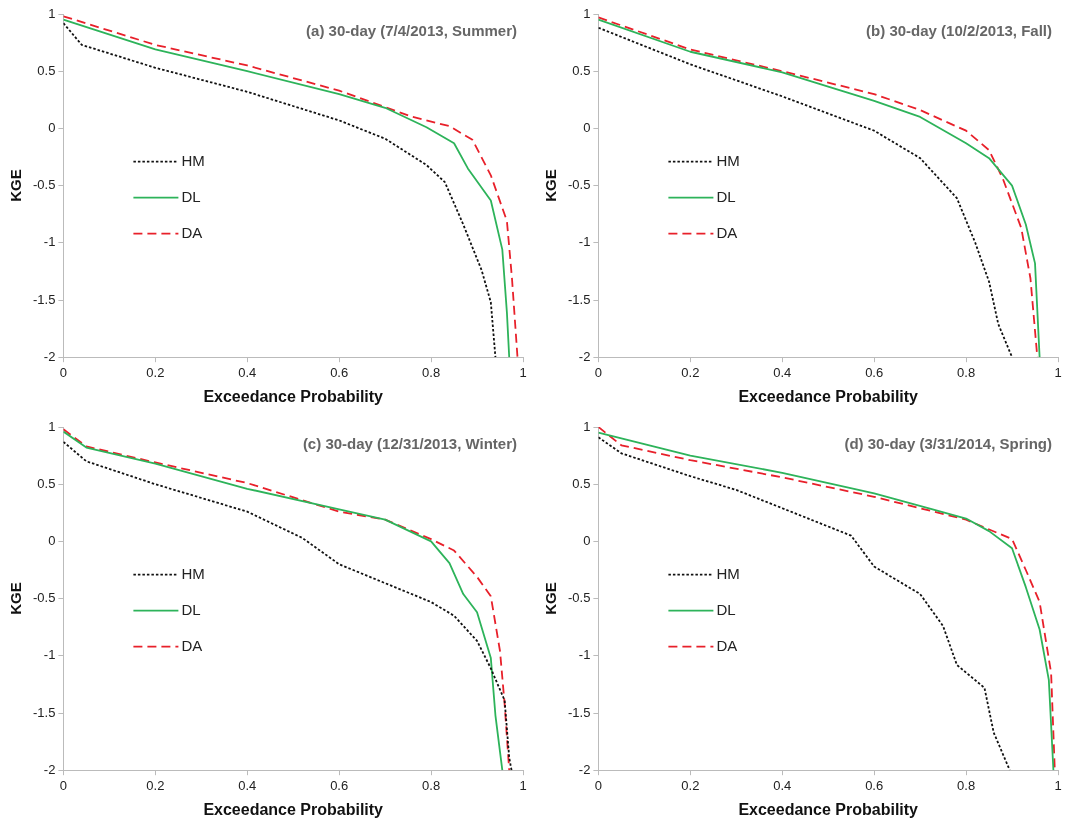 Image resolution: width=1071 pixels, height=826 pixels. I want to click on text: (c) 30-day (12/31/2013, Winter), so click(409, 443).